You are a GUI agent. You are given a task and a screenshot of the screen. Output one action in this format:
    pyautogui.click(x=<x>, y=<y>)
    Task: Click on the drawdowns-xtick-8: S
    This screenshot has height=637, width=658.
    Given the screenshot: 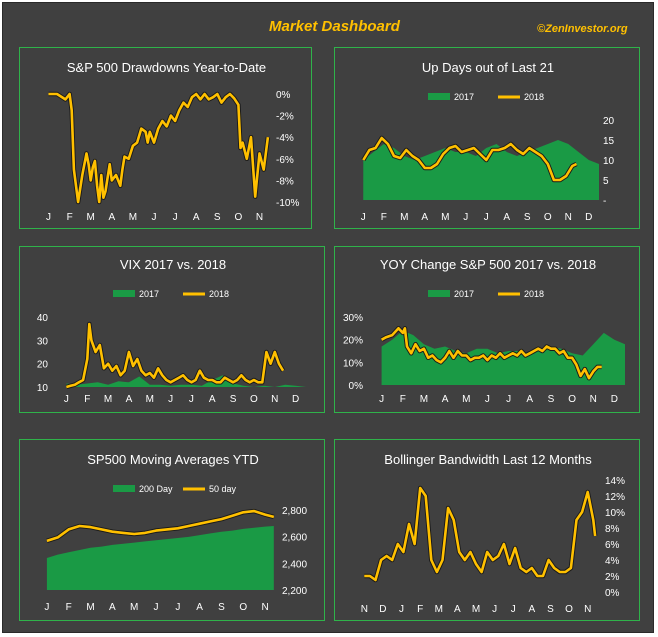 What is the action you would take?
    pyautogui.click(x=217, y=217)
    